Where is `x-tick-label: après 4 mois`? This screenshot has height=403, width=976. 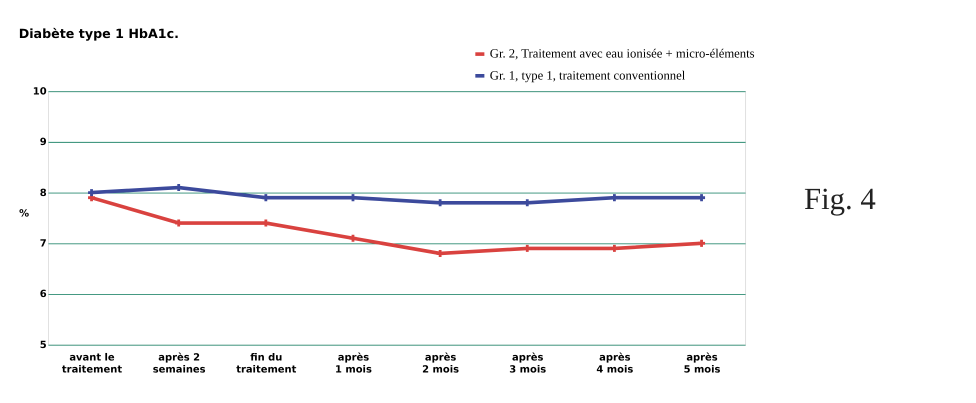 x-tick-label: après 4 mois is located at coordinates (615, 364).